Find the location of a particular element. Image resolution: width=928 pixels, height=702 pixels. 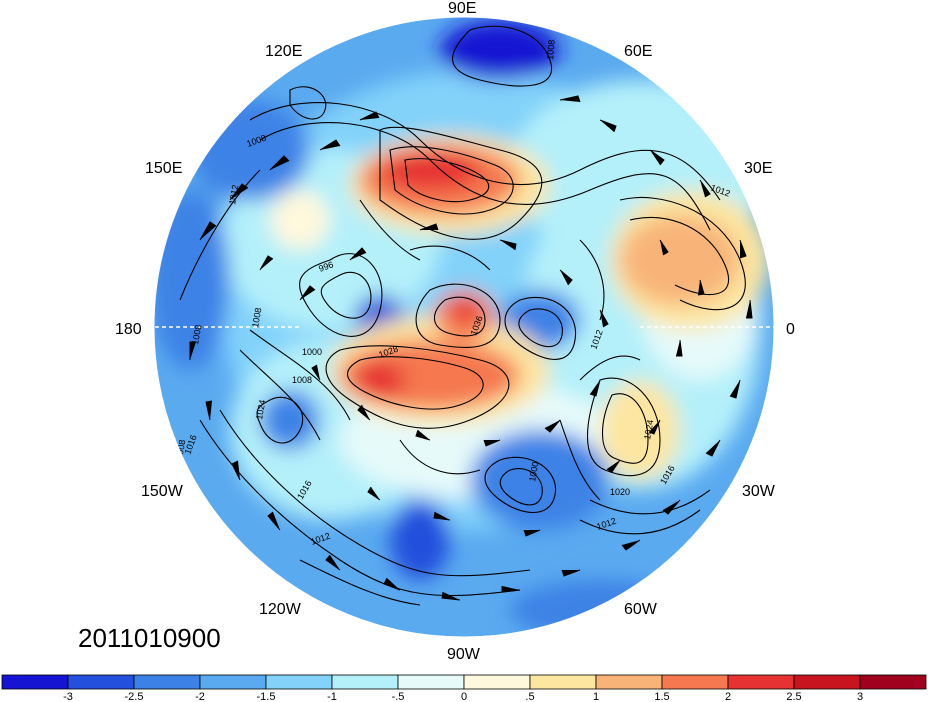

colorbar-tick-label: -3 is located at coordinates (68, 696).